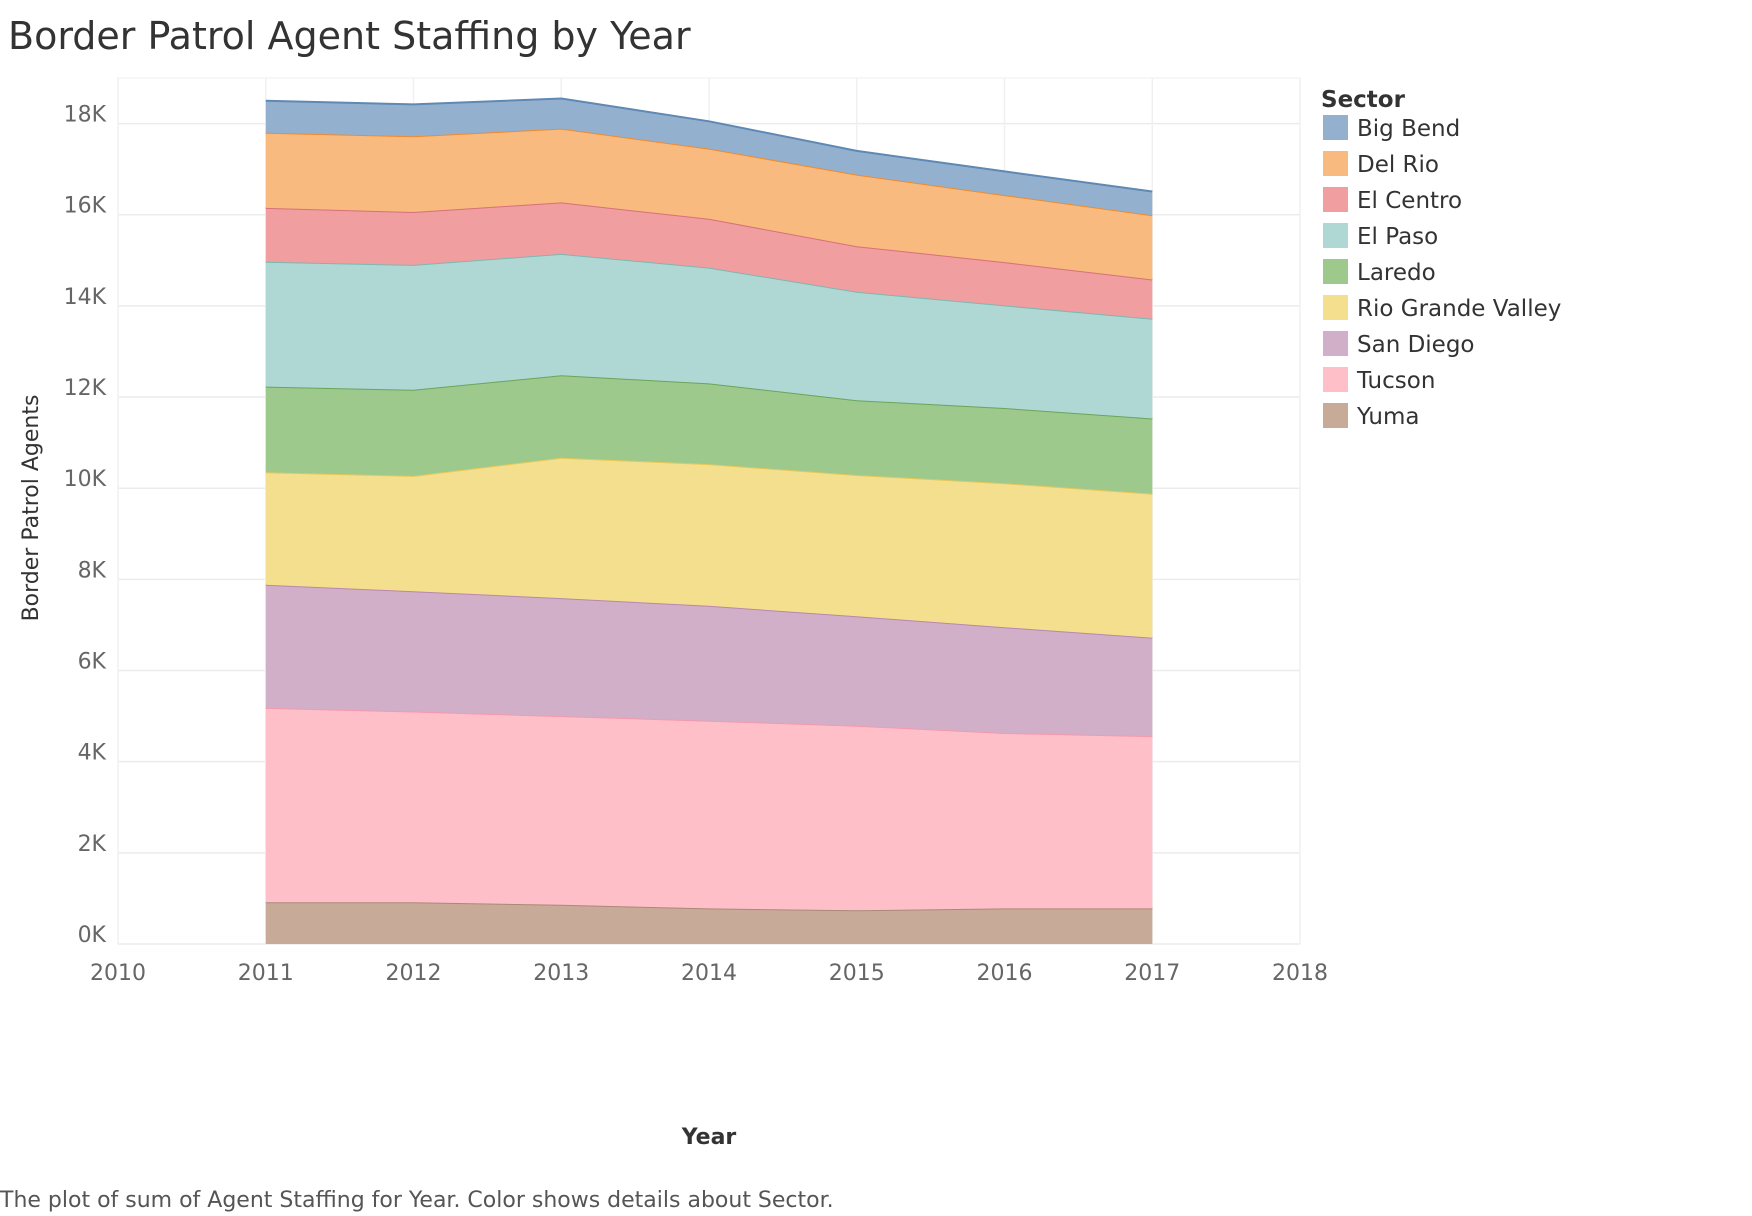 The width and height of the screenshot is (1752, 1216). I want to click on area-el-paso, so click(709, 336).